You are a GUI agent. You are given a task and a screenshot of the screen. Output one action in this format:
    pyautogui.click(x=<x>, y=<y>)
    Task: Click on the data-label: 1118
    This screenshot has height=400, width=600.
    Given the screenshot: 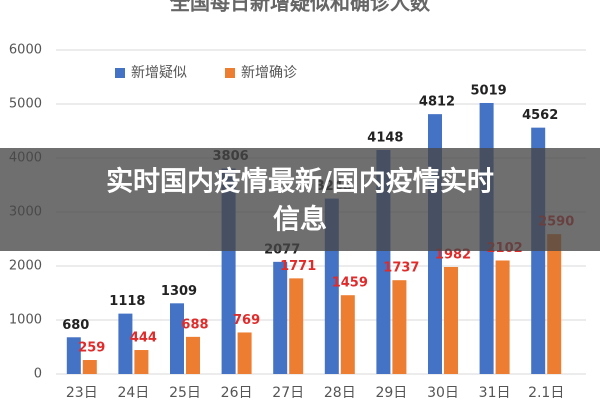 What is the action you would take?
    pyautogui.click(x=127, y=301)
    